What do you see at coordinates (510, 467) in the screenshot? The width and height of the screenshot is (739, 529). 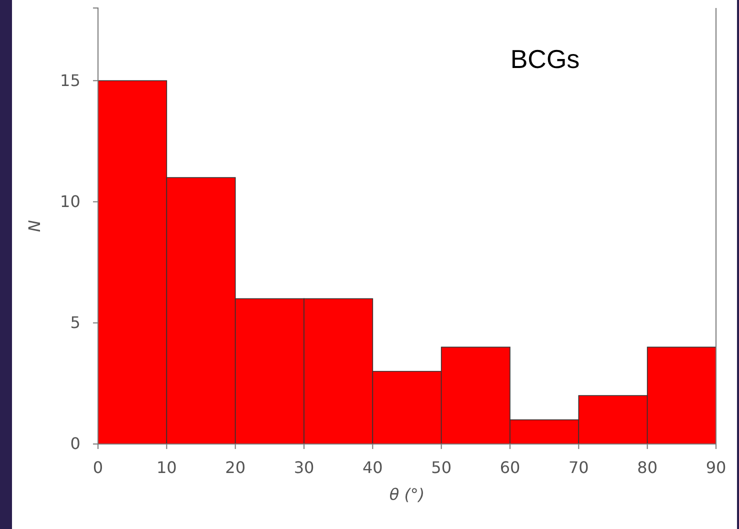 I see `x-tick-label: 60` at bounding box center [510, 467].